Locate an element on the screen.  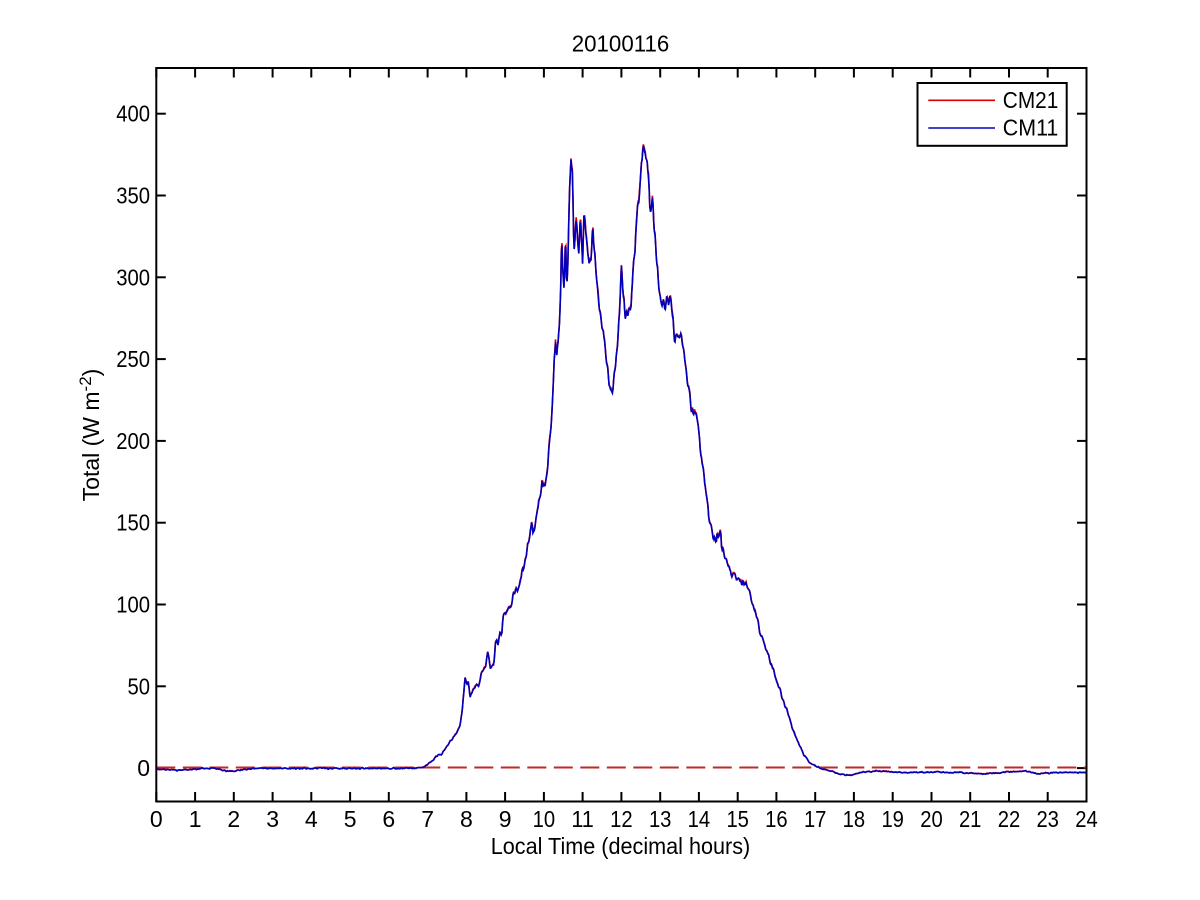
svg-text: 400 is located at coordinates (133, 114).